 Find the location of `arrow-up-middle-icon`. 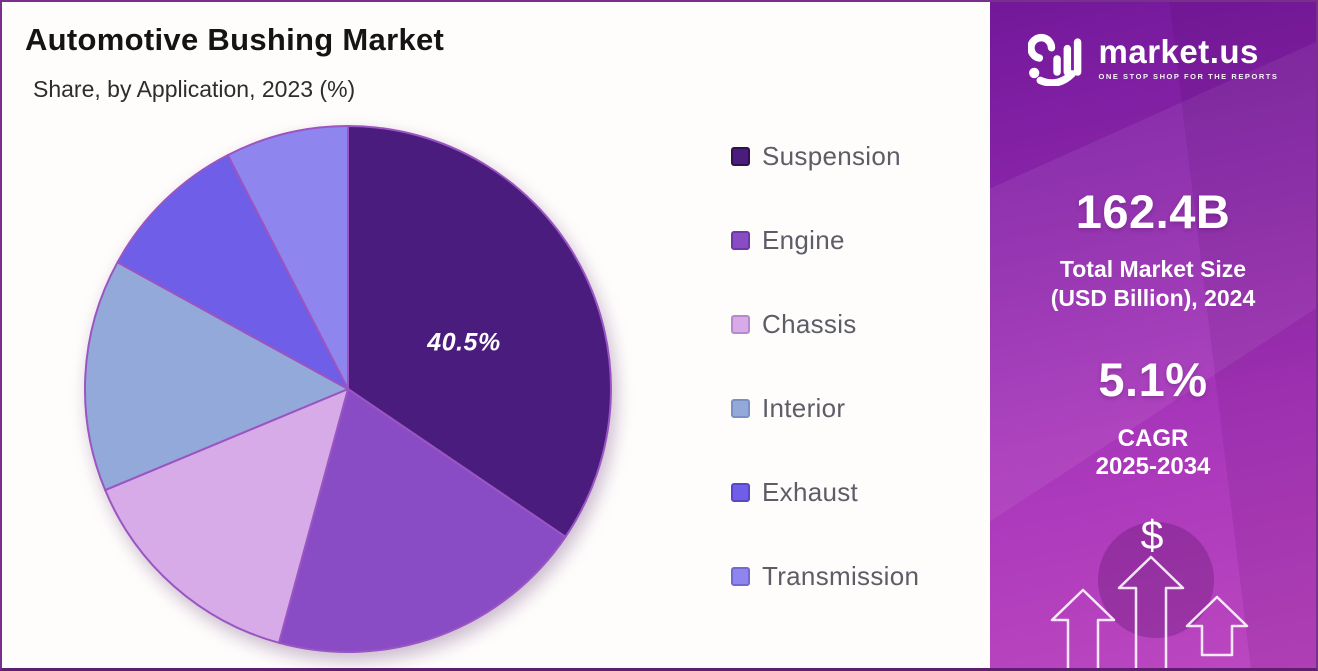

arrow-up-middle-icon is located at coordinates (1151, 611).